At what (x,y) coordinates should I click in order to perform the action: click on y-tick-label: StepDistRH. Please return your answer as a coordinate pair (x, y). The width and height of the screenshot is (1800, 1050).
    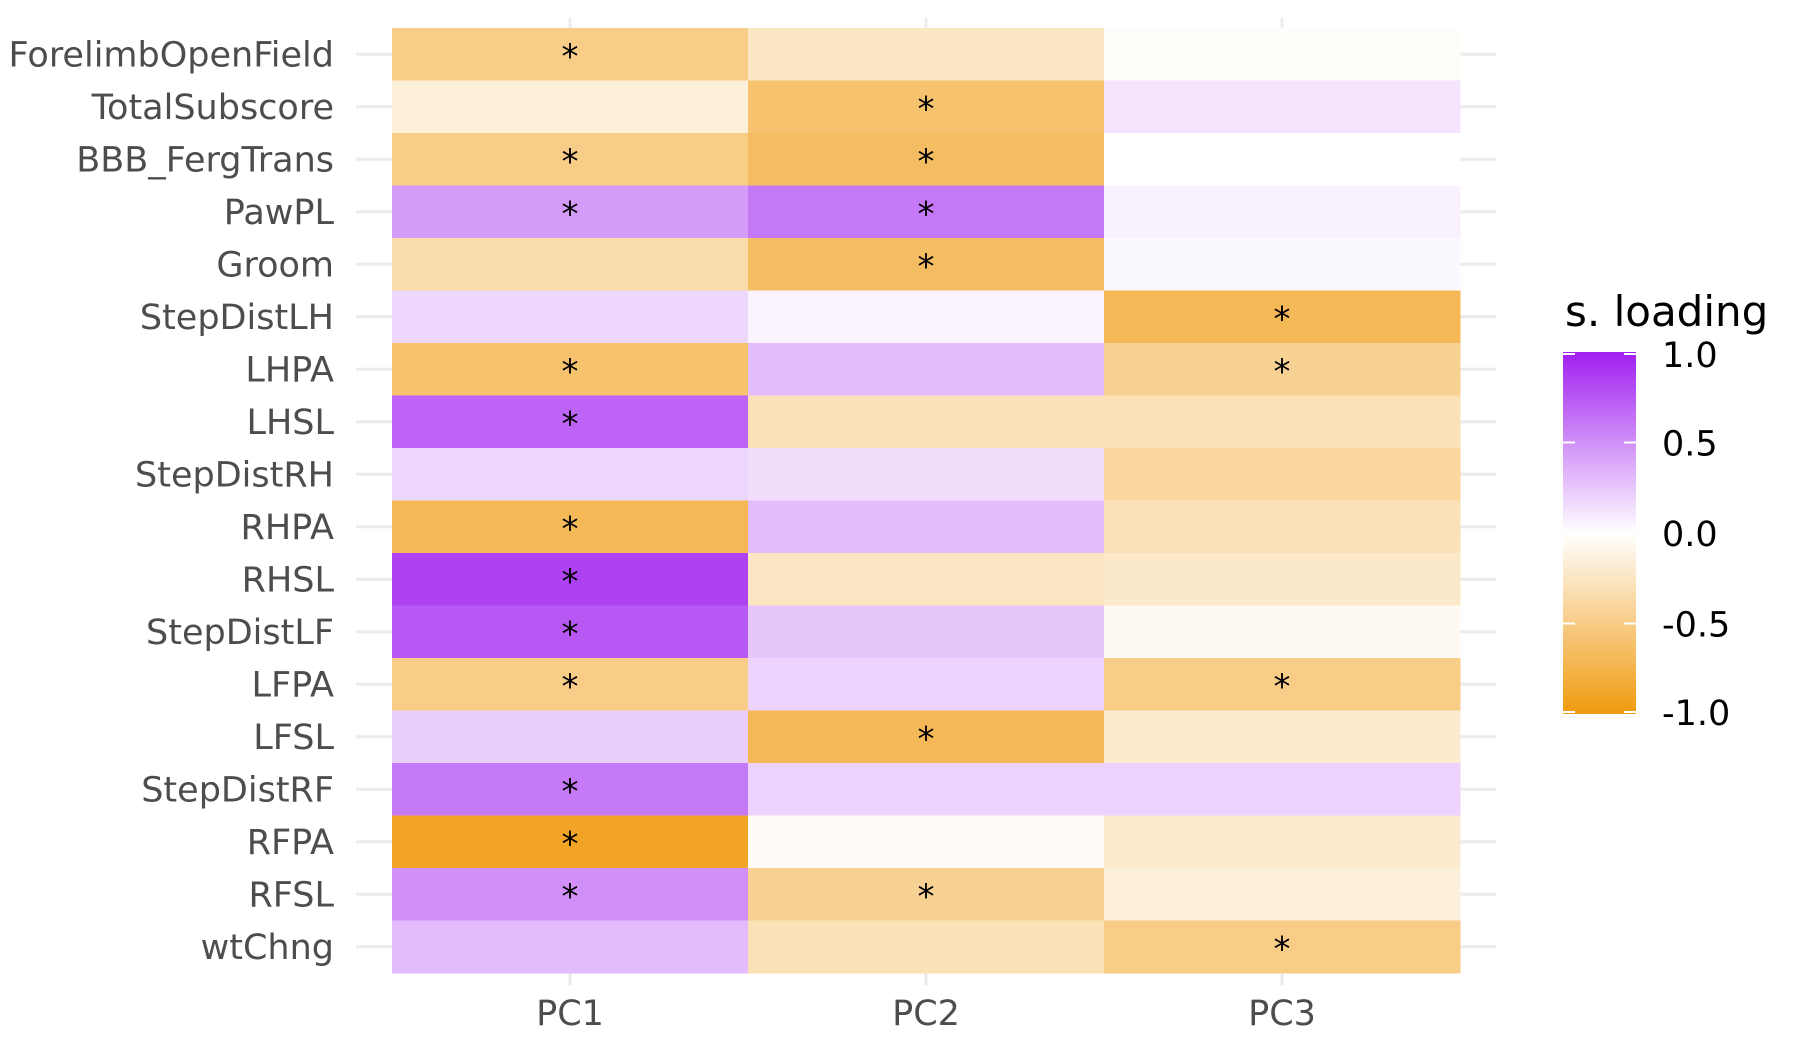
    Looking at the image, I should click on (234, 475).